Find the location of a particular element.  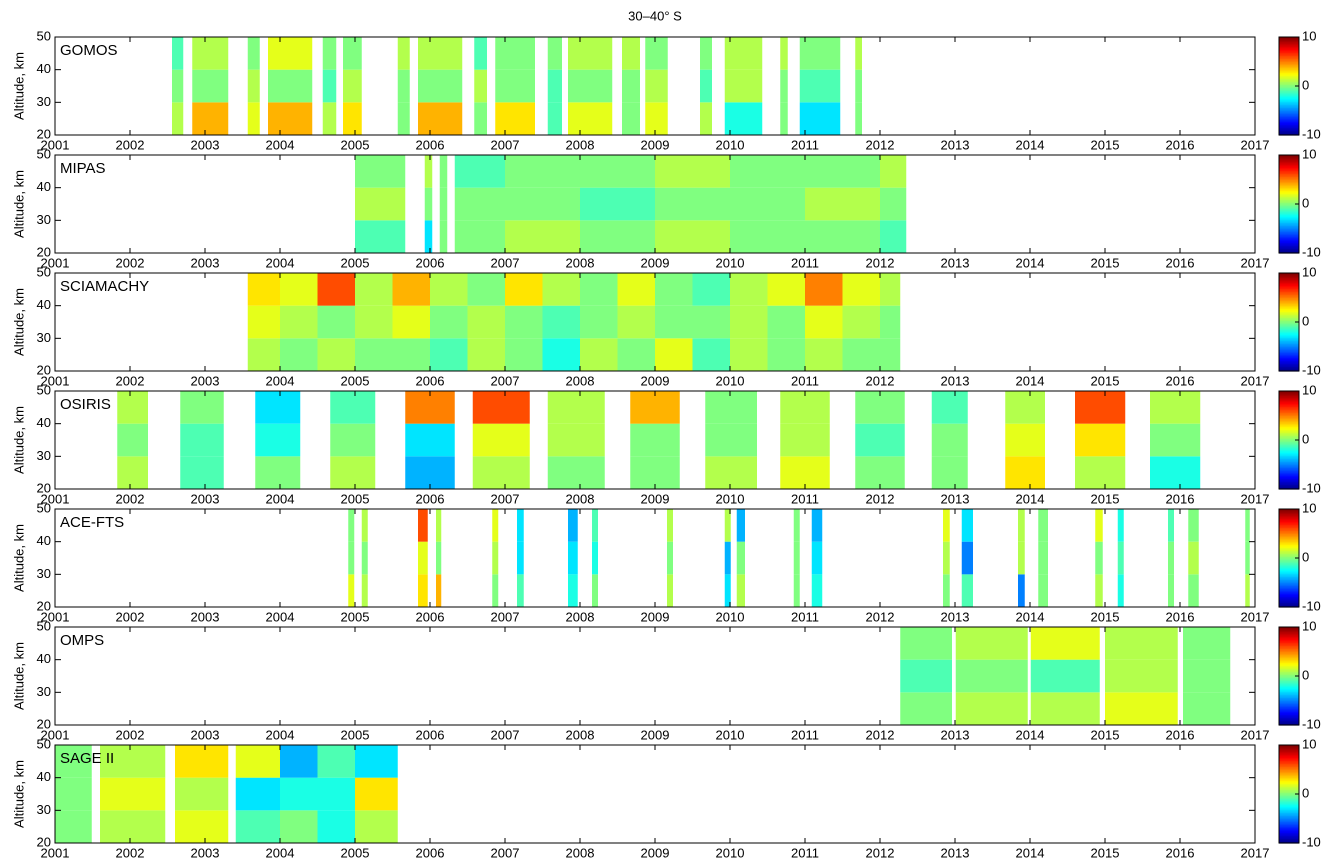

x-tick-label: 2007 is located at coordinates (505, 734).